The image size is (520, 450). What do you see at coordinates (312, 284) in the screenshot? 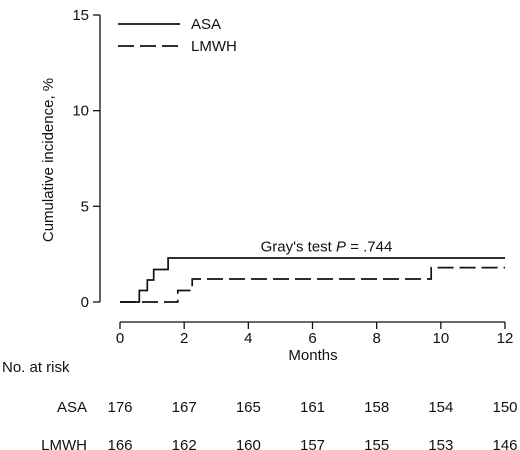
I see `series-line-lmwh` at bounding box center [312, 284].